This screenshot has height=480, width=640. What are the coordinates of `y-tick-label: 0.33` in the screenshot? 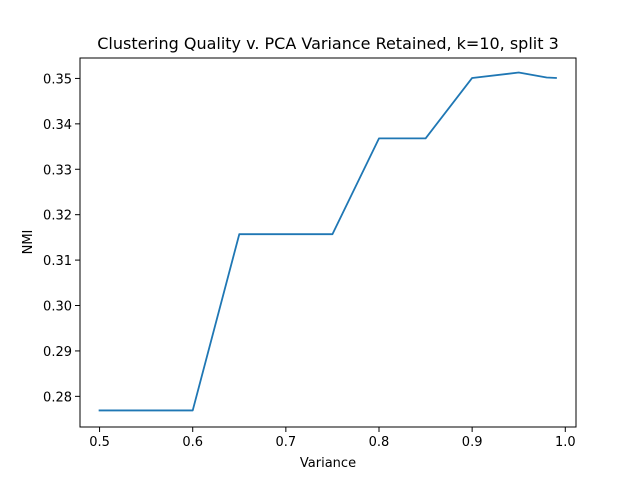 It's located at (57, 170).